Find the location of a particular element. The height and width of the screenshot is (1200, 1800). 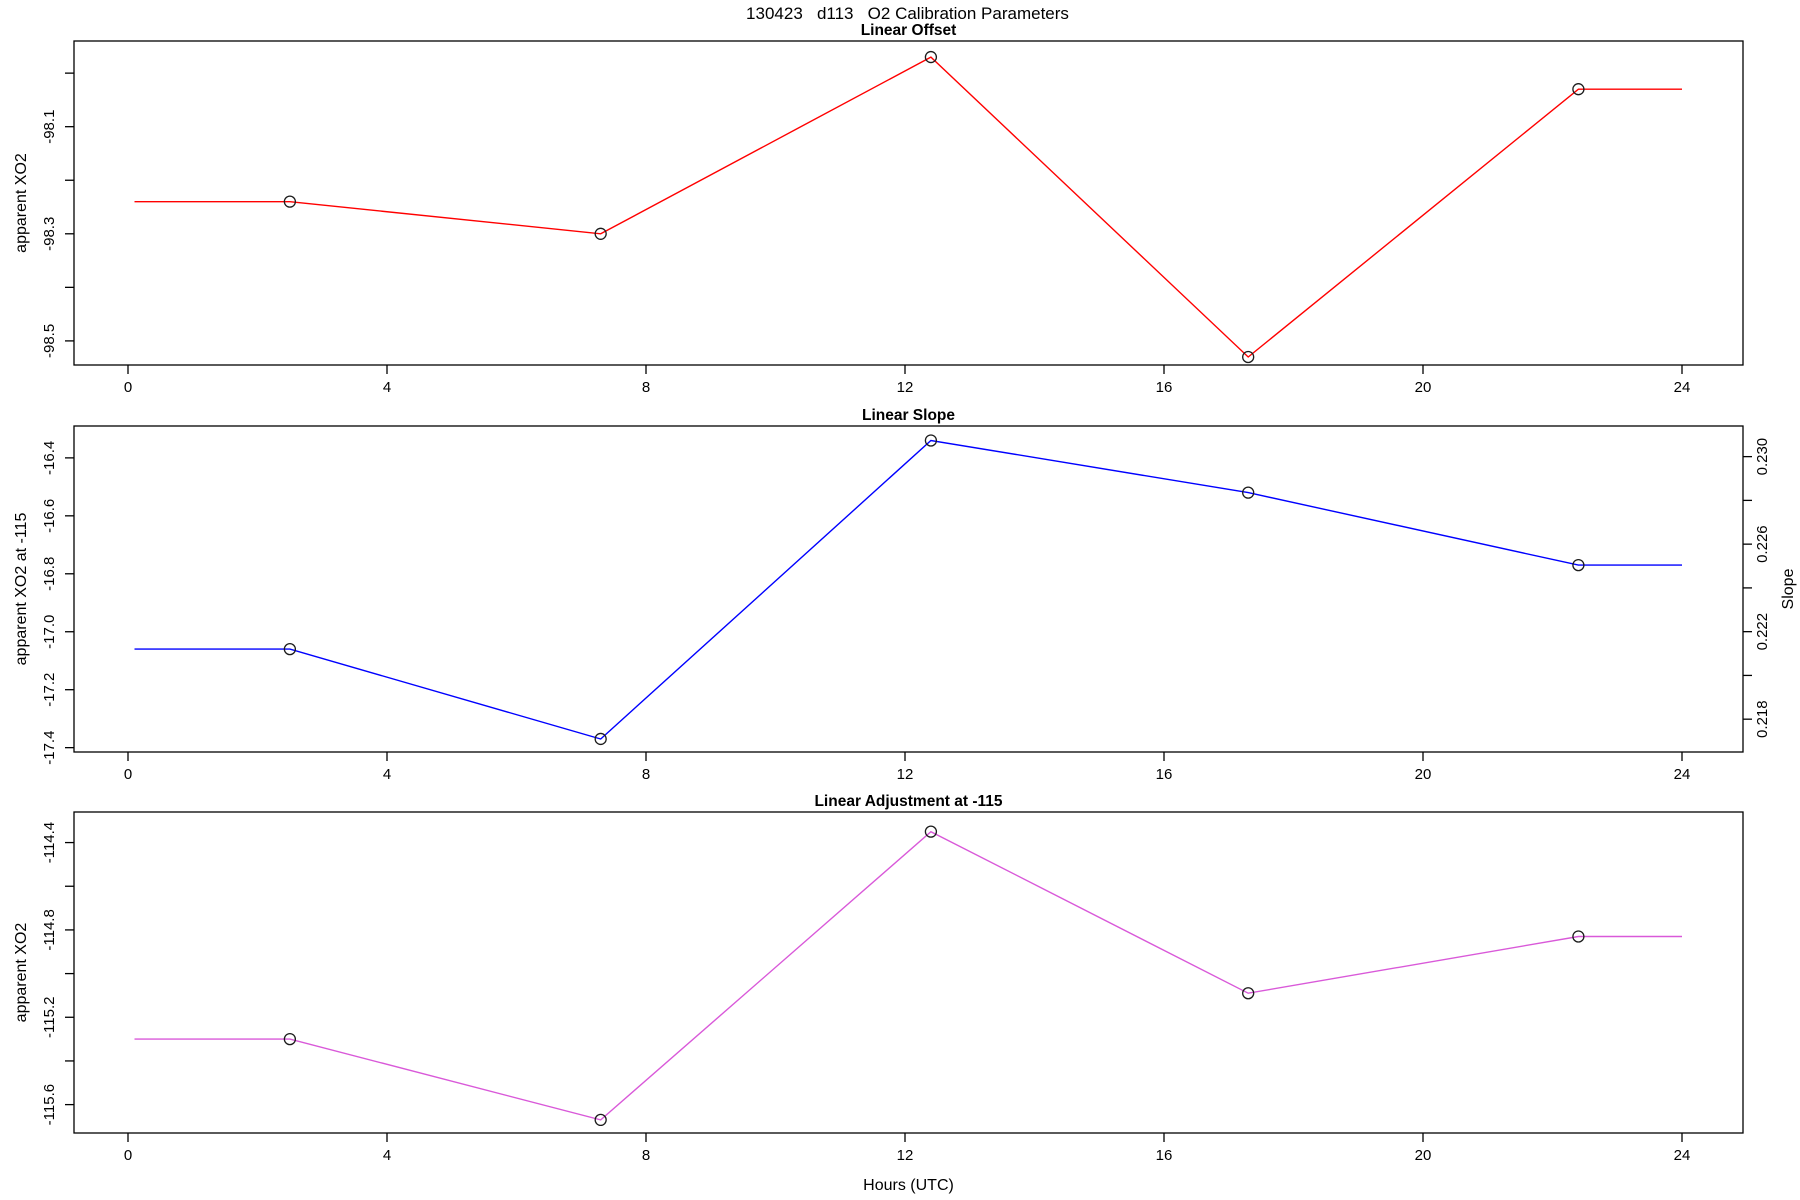

panel-title: Linear Slope is located at coordinates (908, 415).